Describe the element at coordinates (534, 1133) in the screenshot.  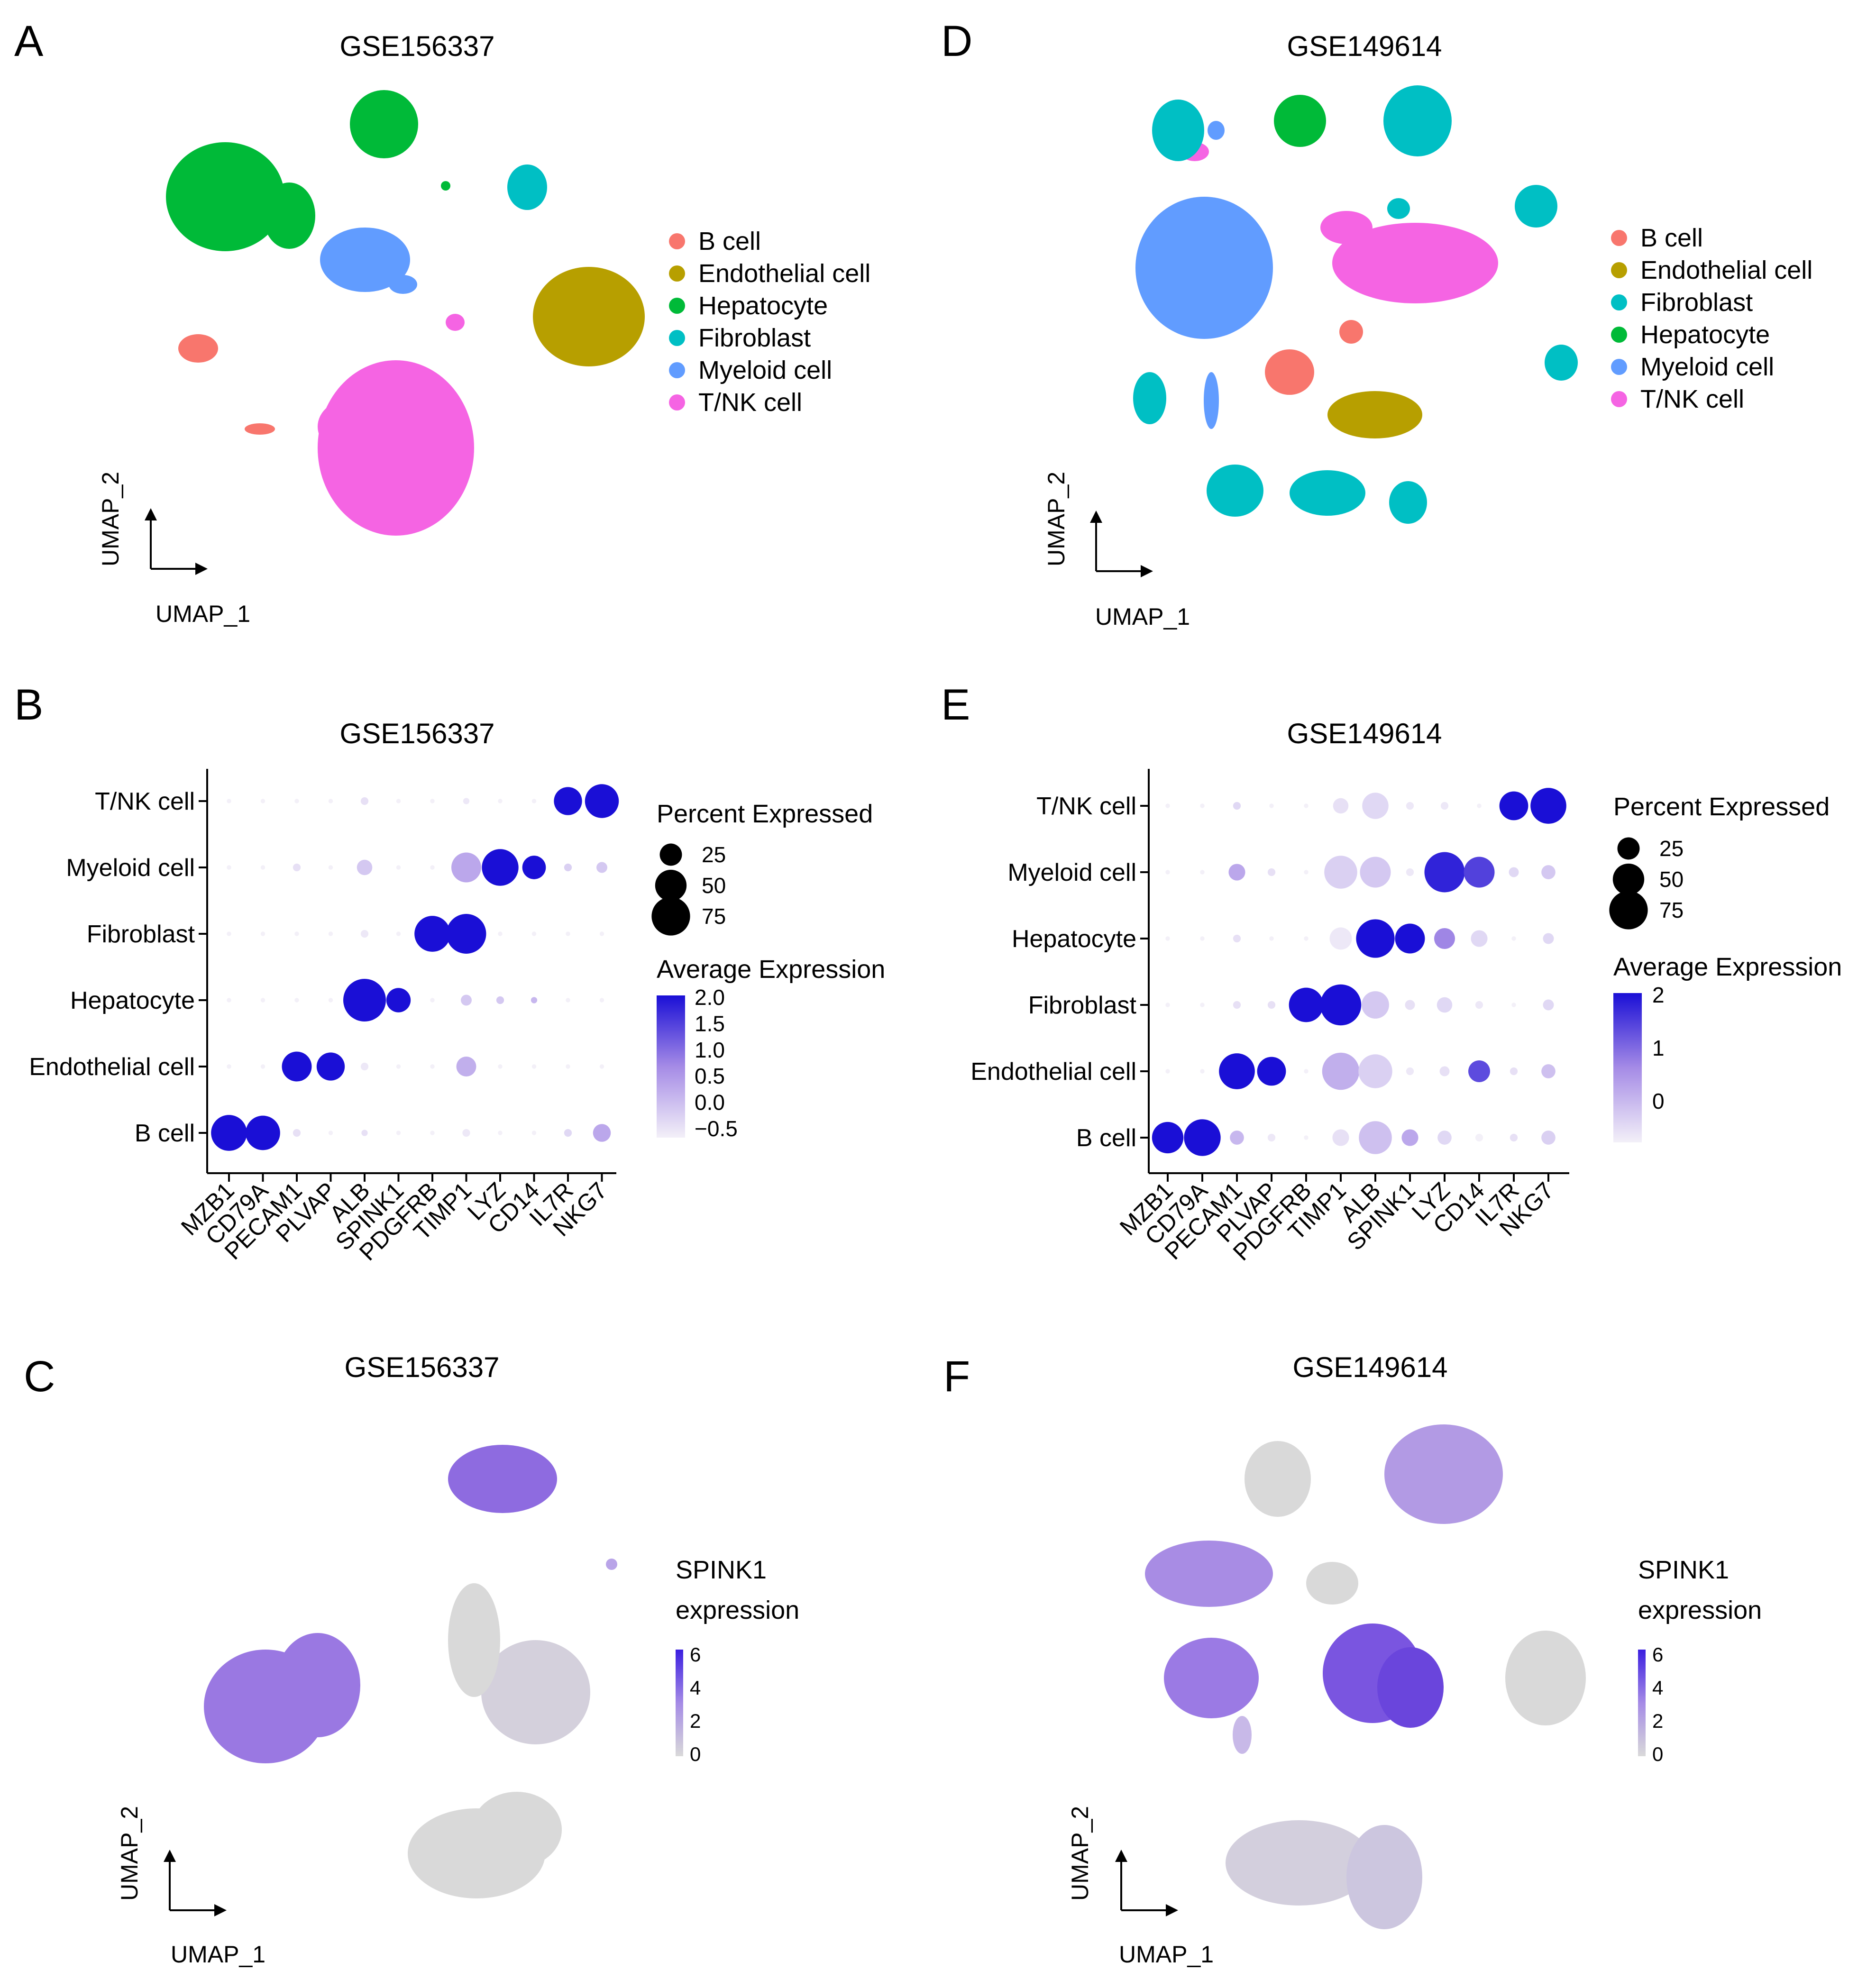
I see `dot-b-cell-cd14` at that location.